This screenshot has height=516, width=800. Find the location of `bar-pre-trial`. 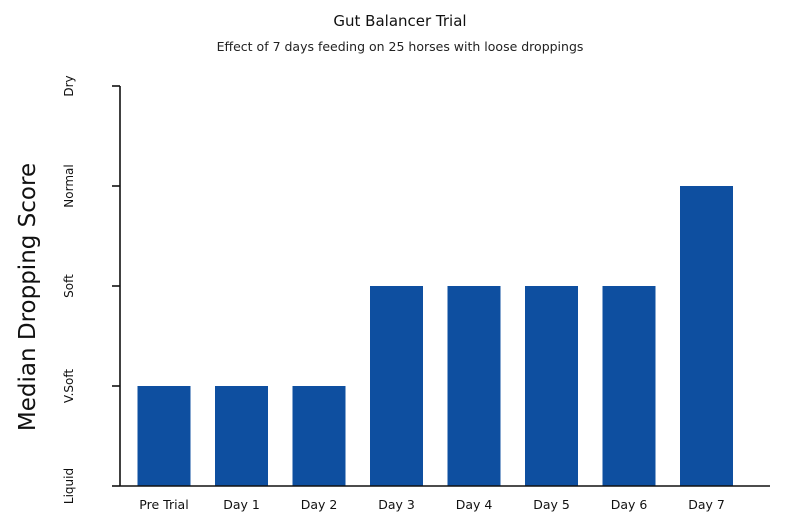

bar-pre-trial is located at coordinates (164, 436).